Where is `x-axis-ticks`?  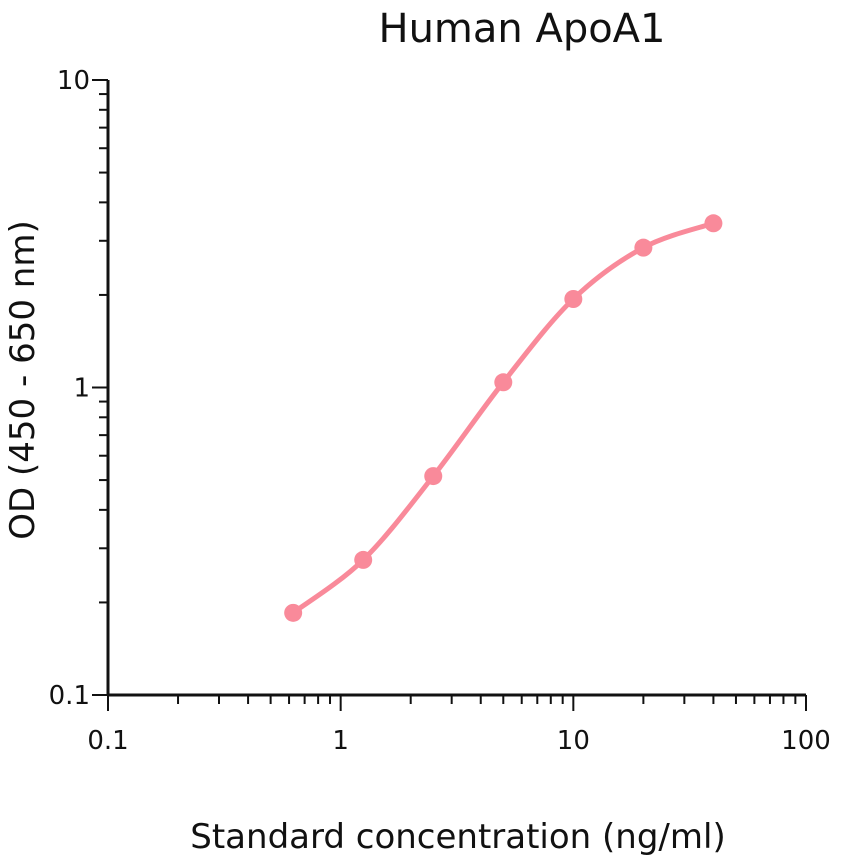
x-axis-ticks is located at coordinates (457, 703).